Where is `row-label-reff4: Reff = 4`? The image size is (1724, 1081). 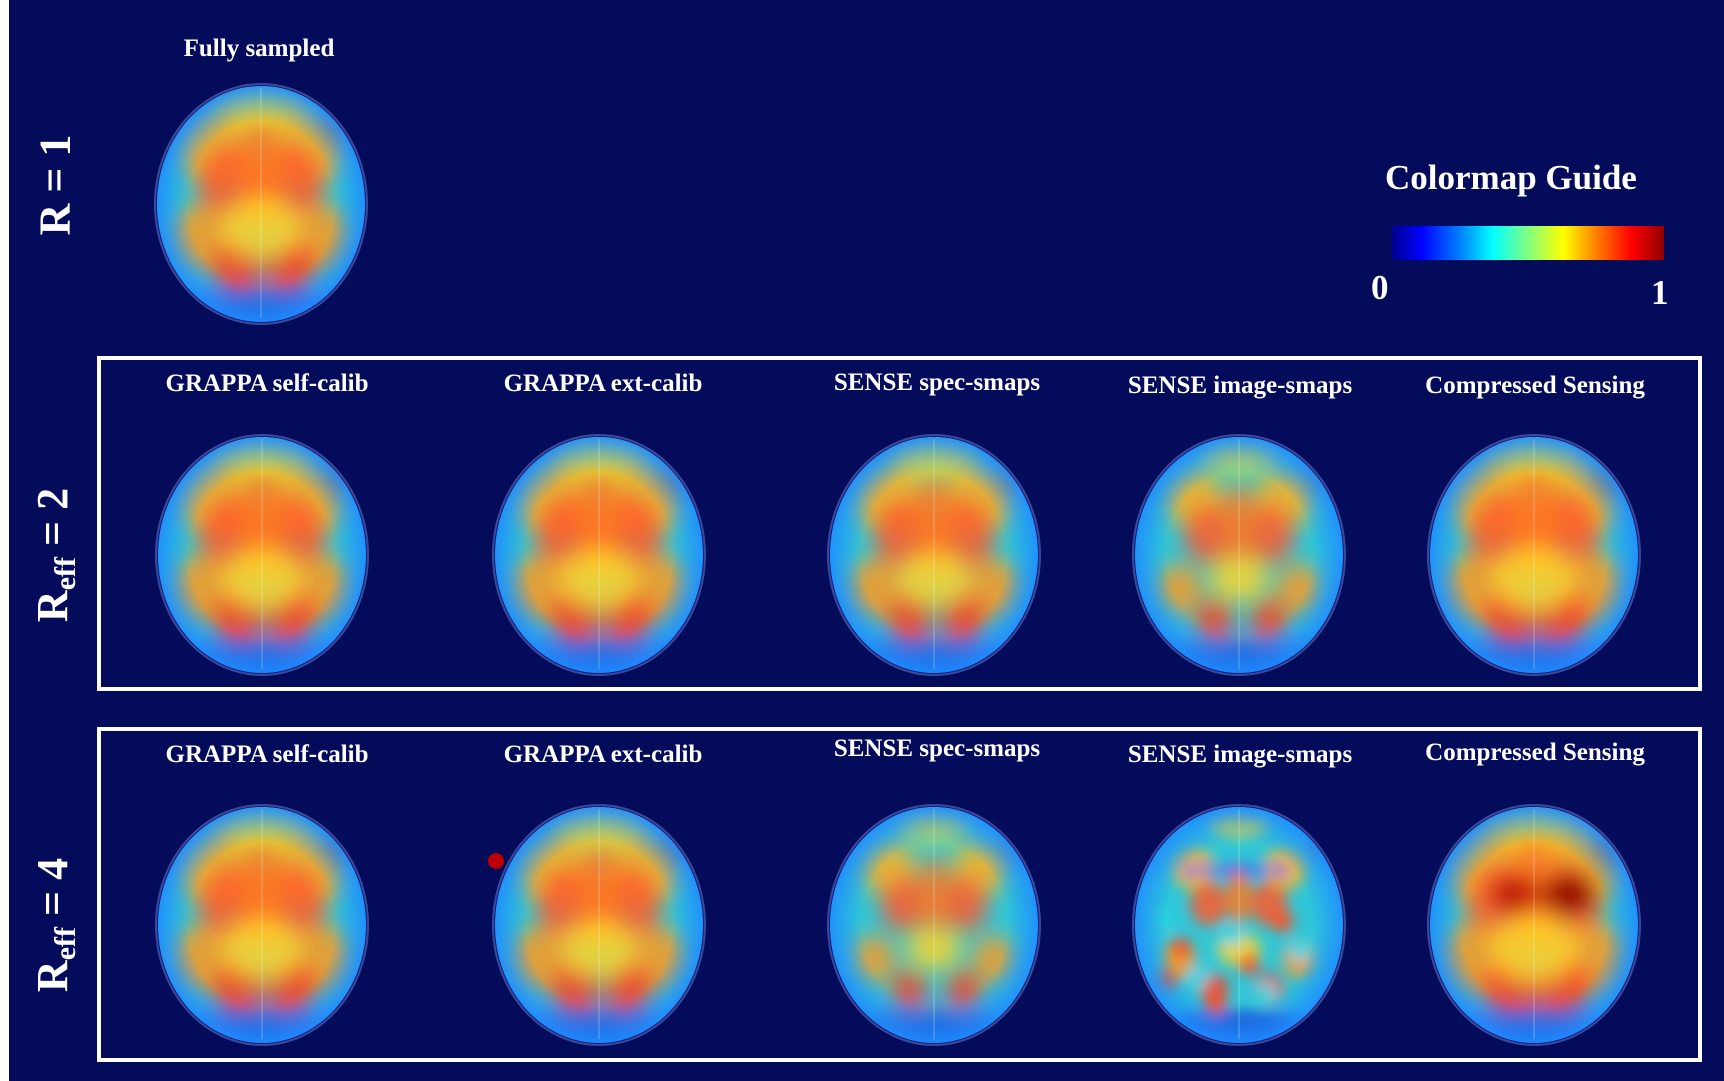
row-label-reff4: Reff = 4 is located at coordinates (55, 925).